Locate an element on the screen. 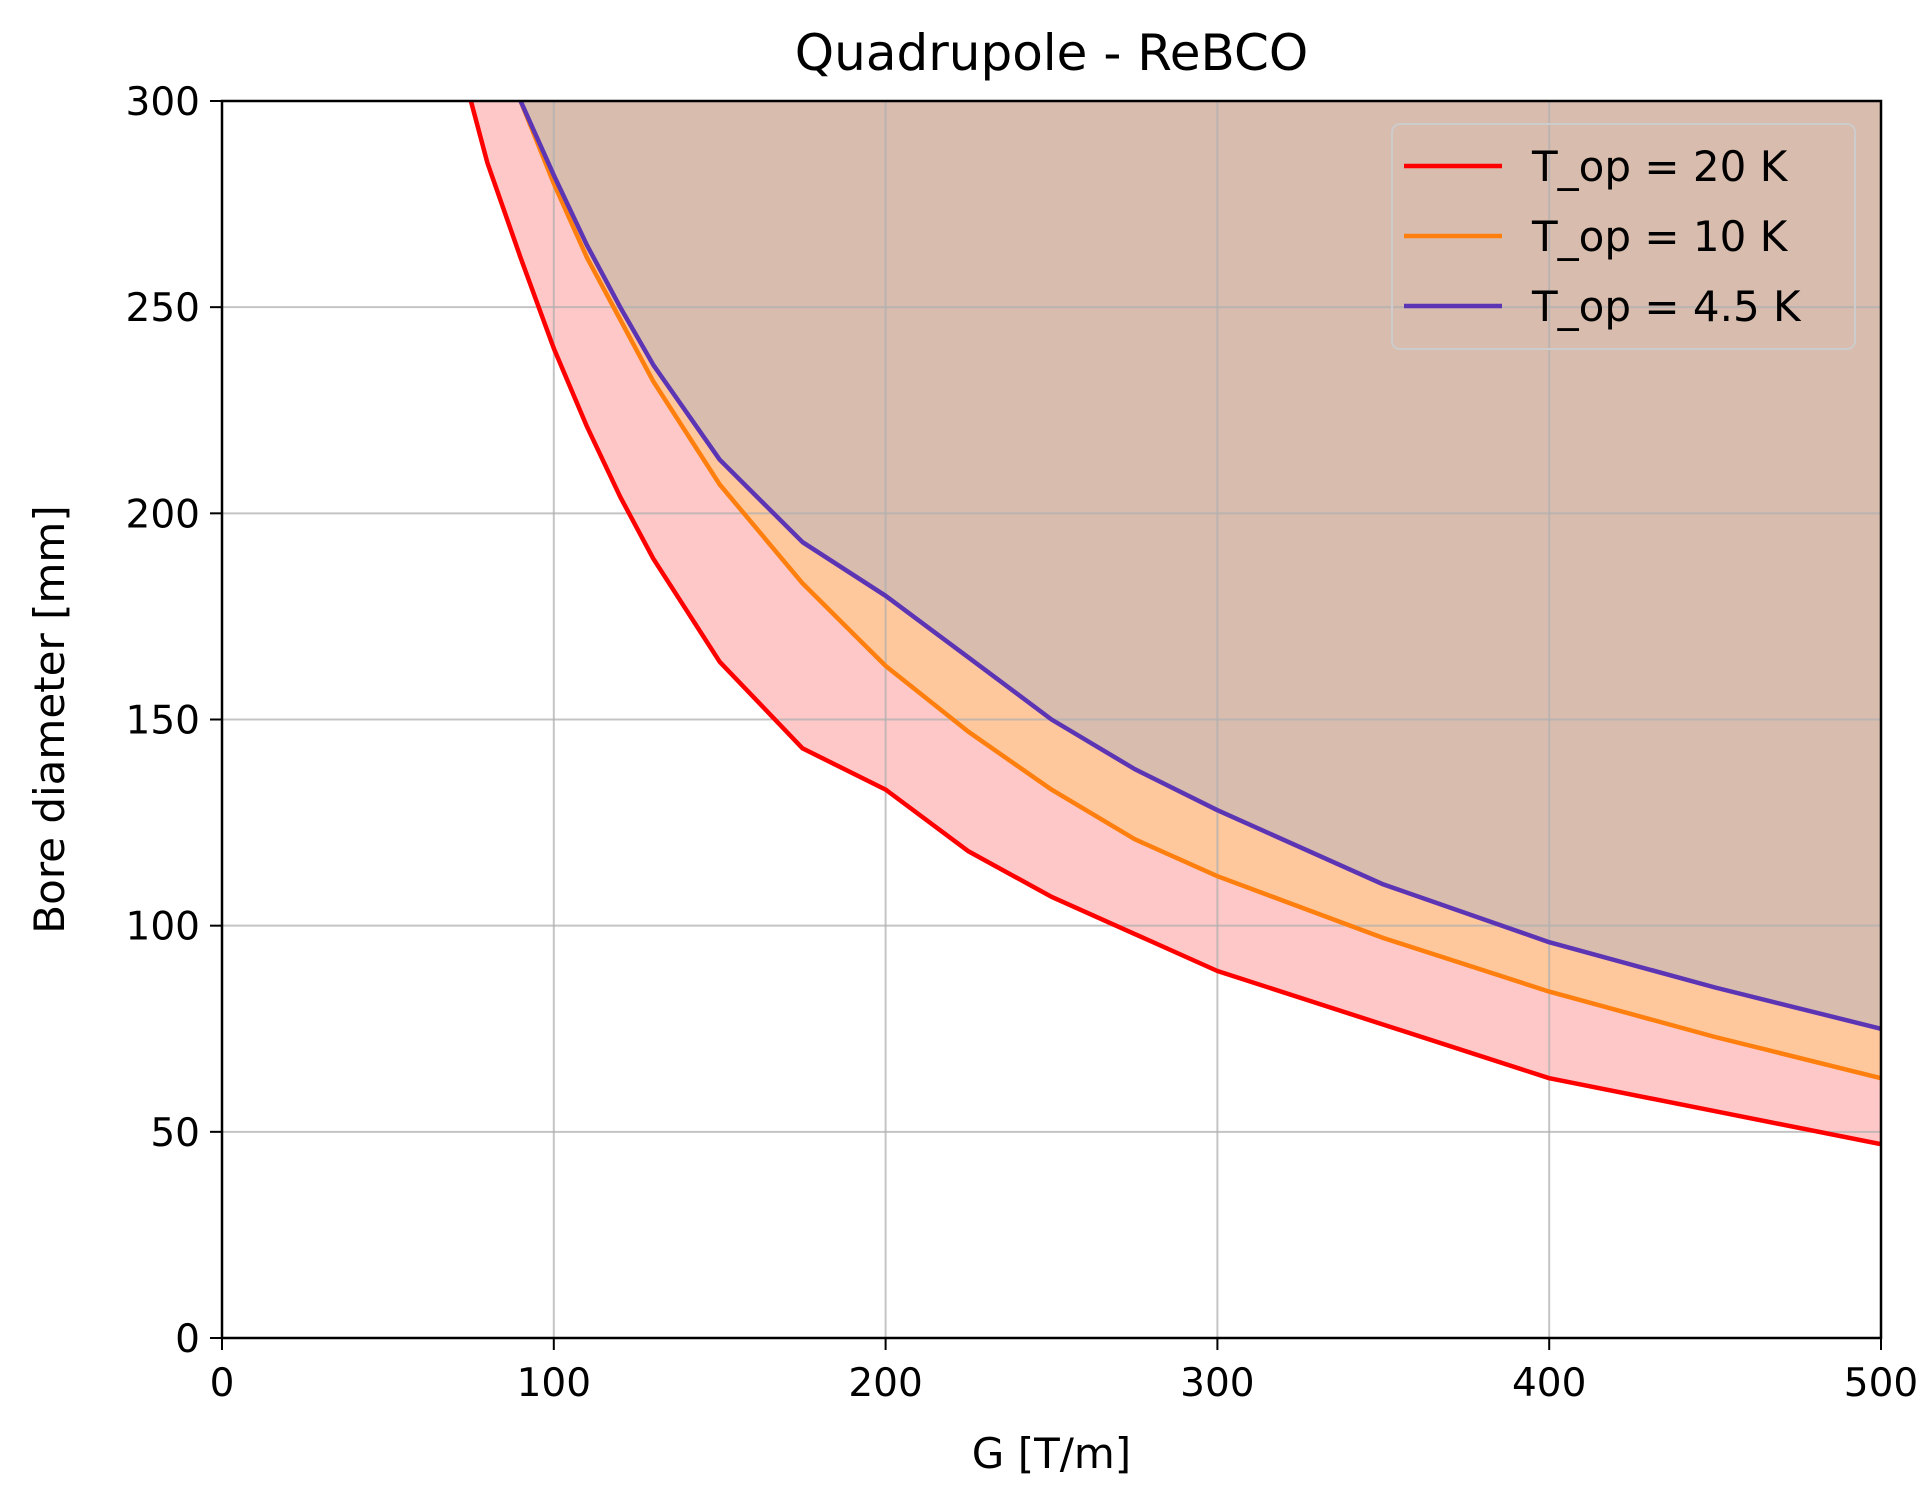 This screenshot has height=1495, width=1931. y-tick-label: 300 is located at coordinates (163, 102).